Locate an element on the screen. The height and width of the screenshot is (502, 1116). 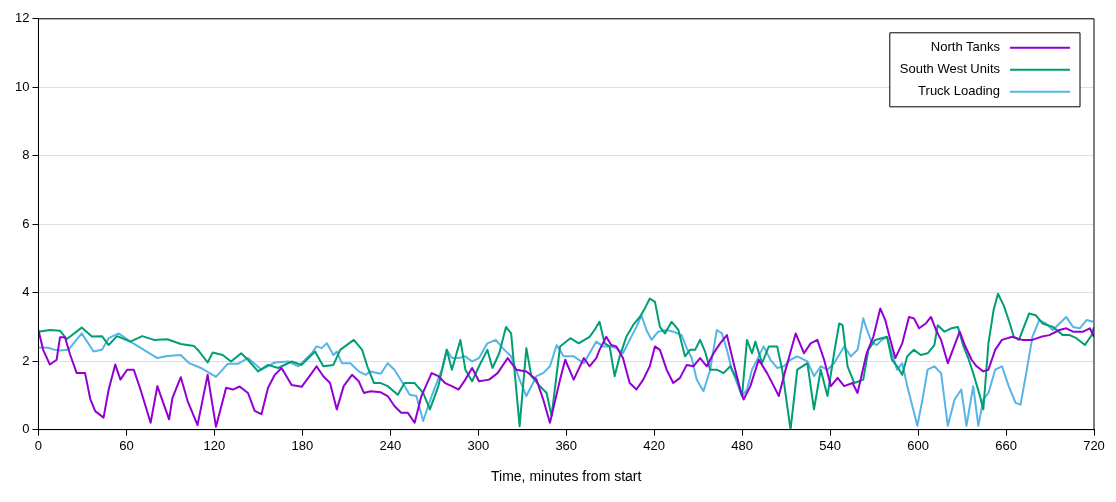
x-tick-label: 180 is located at coordinates (302, 445).